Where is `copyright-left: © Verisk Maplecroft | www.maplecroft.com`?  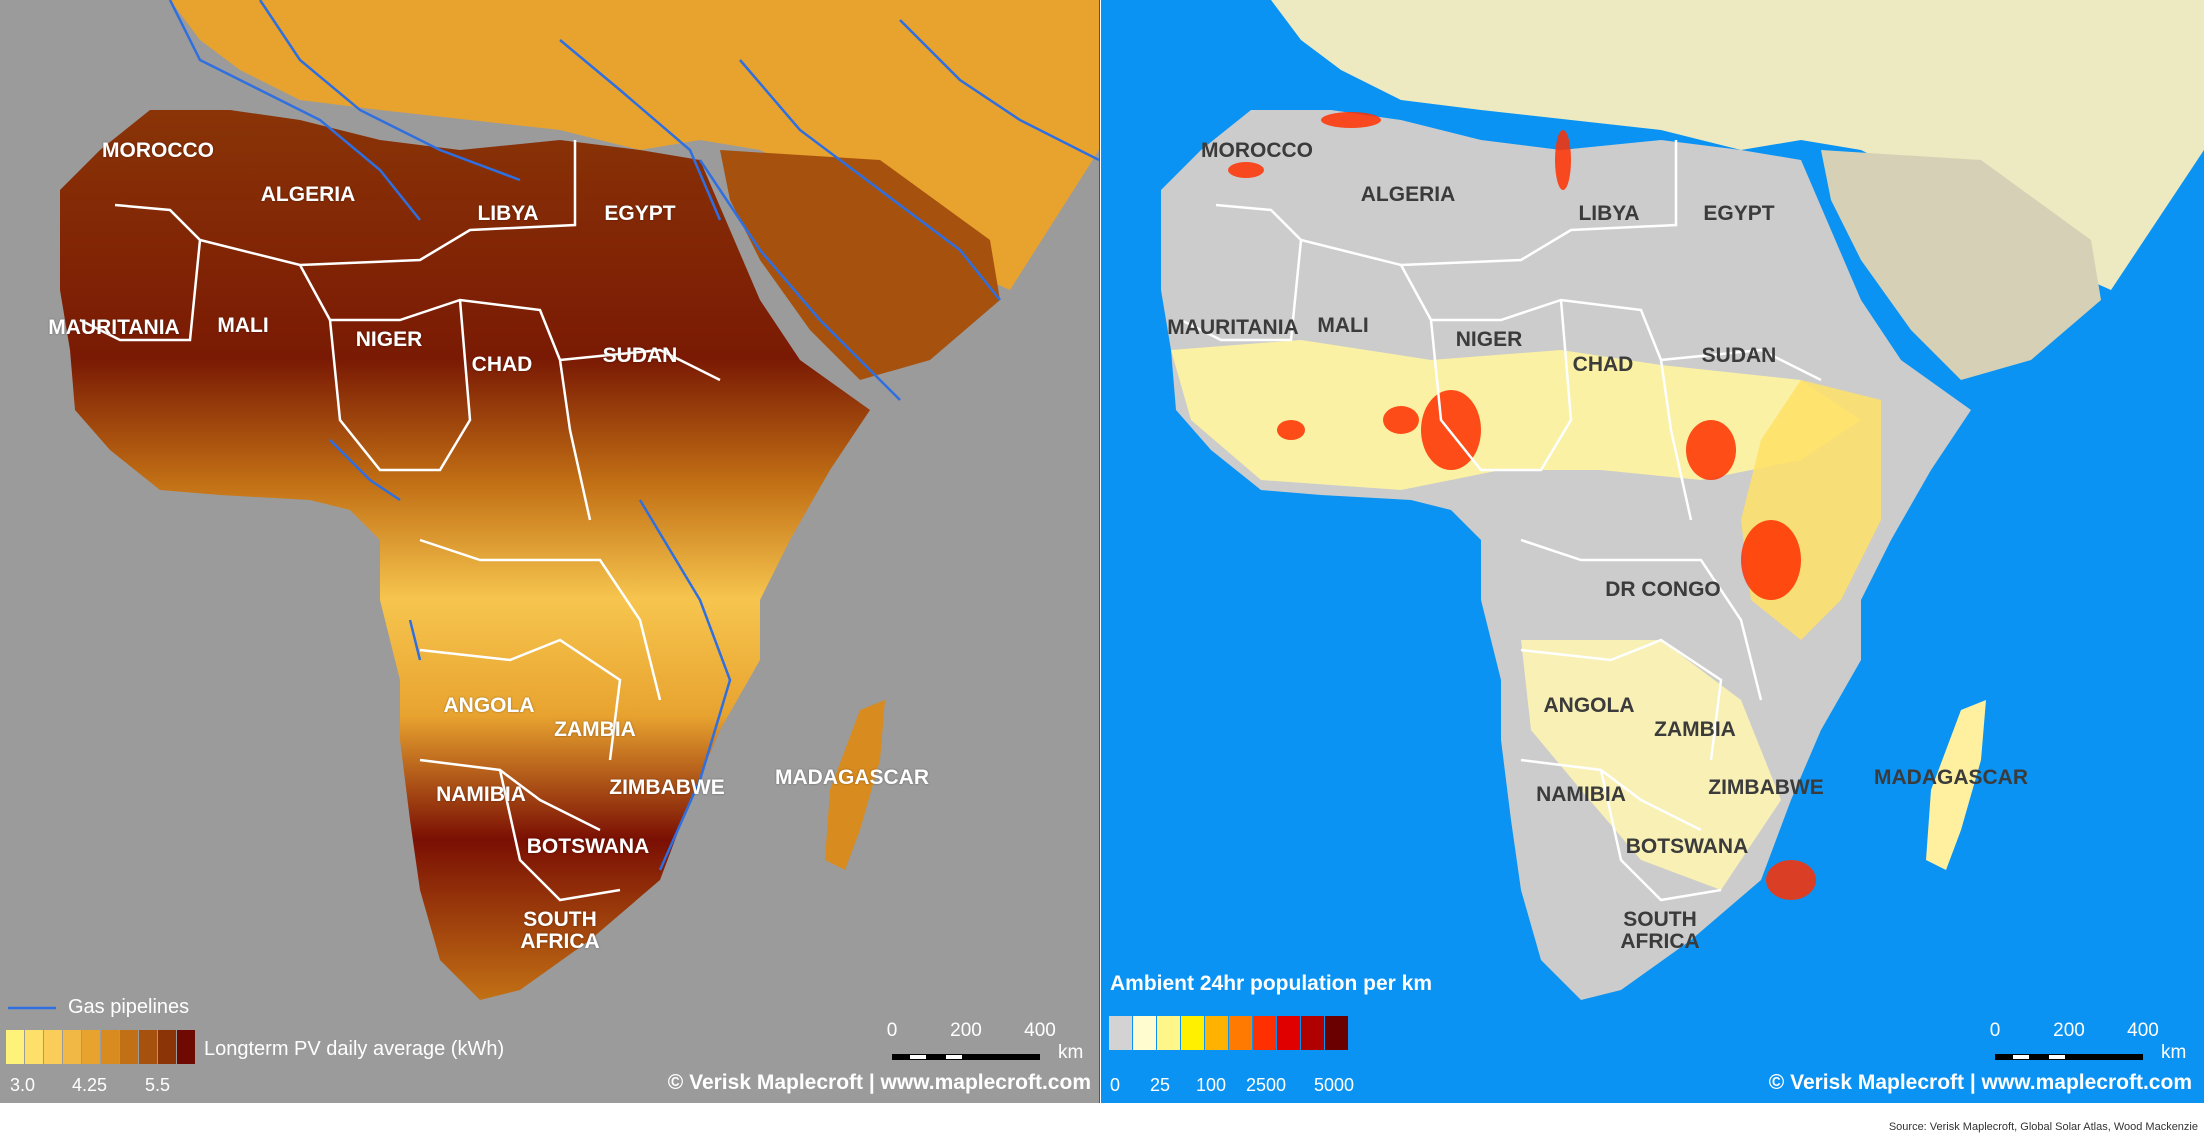 copyright-left: © Verisk Maplecroft | www.maplecroft.com is located at coordinates (879, 1082).